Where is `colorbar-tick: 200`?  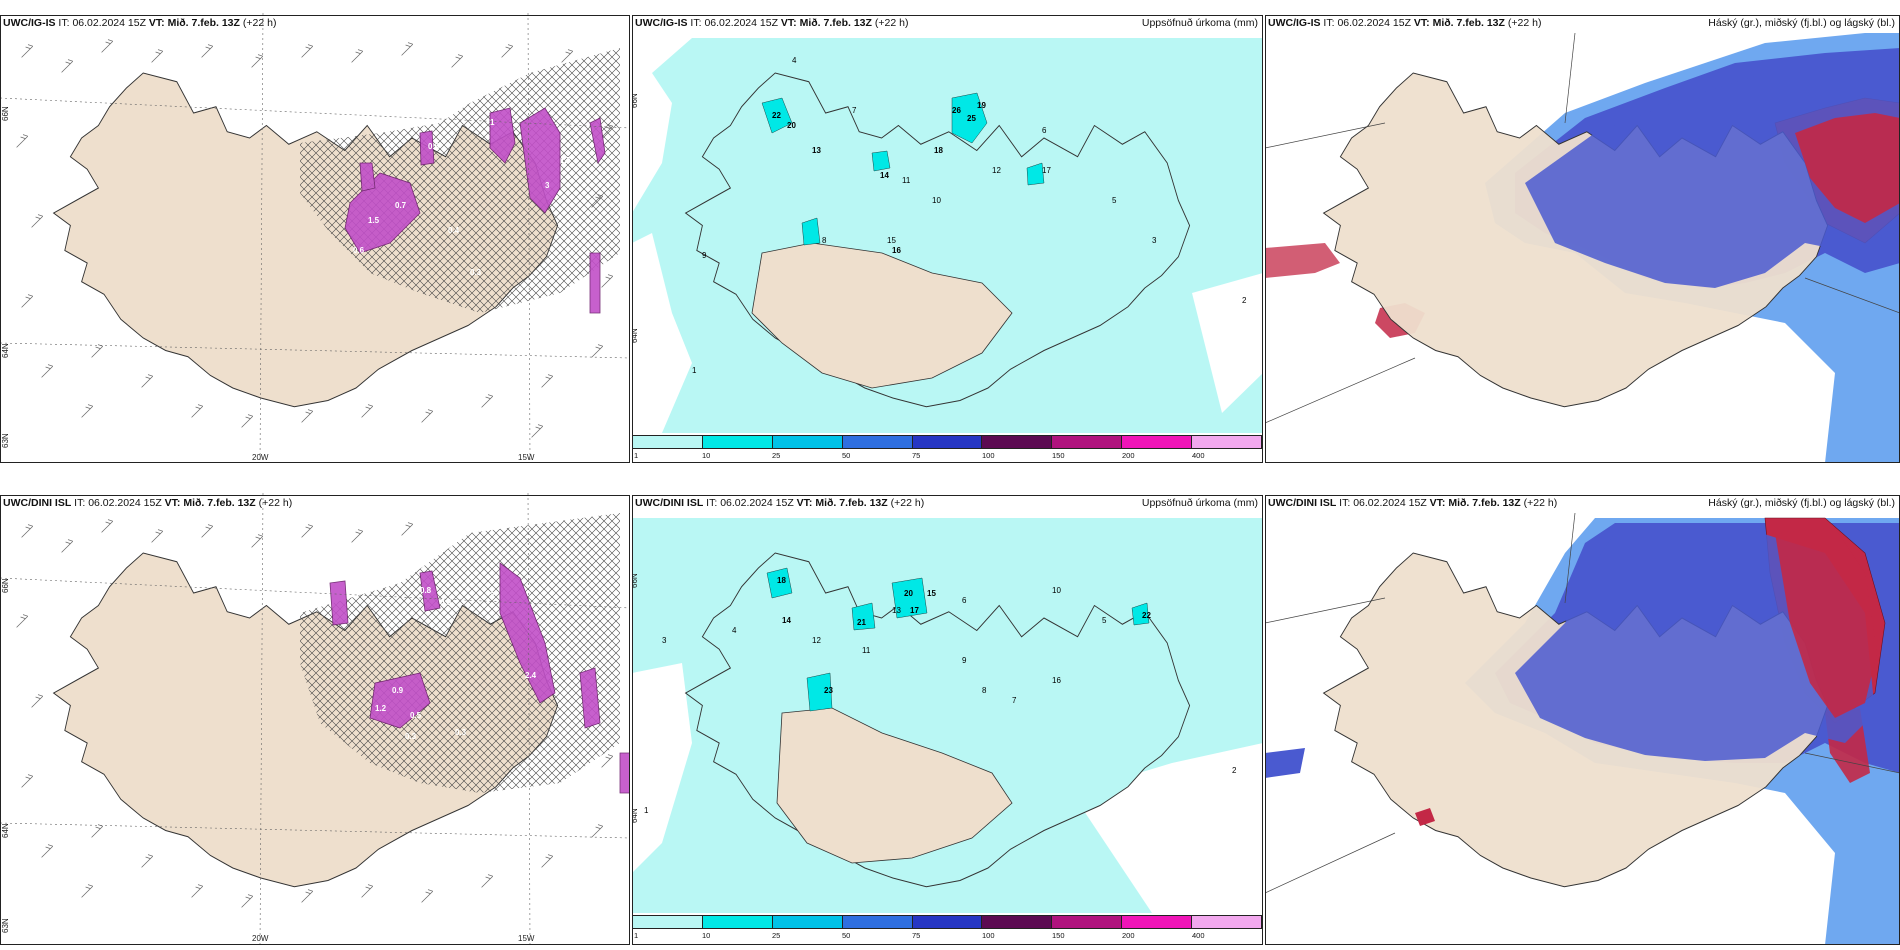
colorbar-tick: 200 is located at coordinates (1128, 455).